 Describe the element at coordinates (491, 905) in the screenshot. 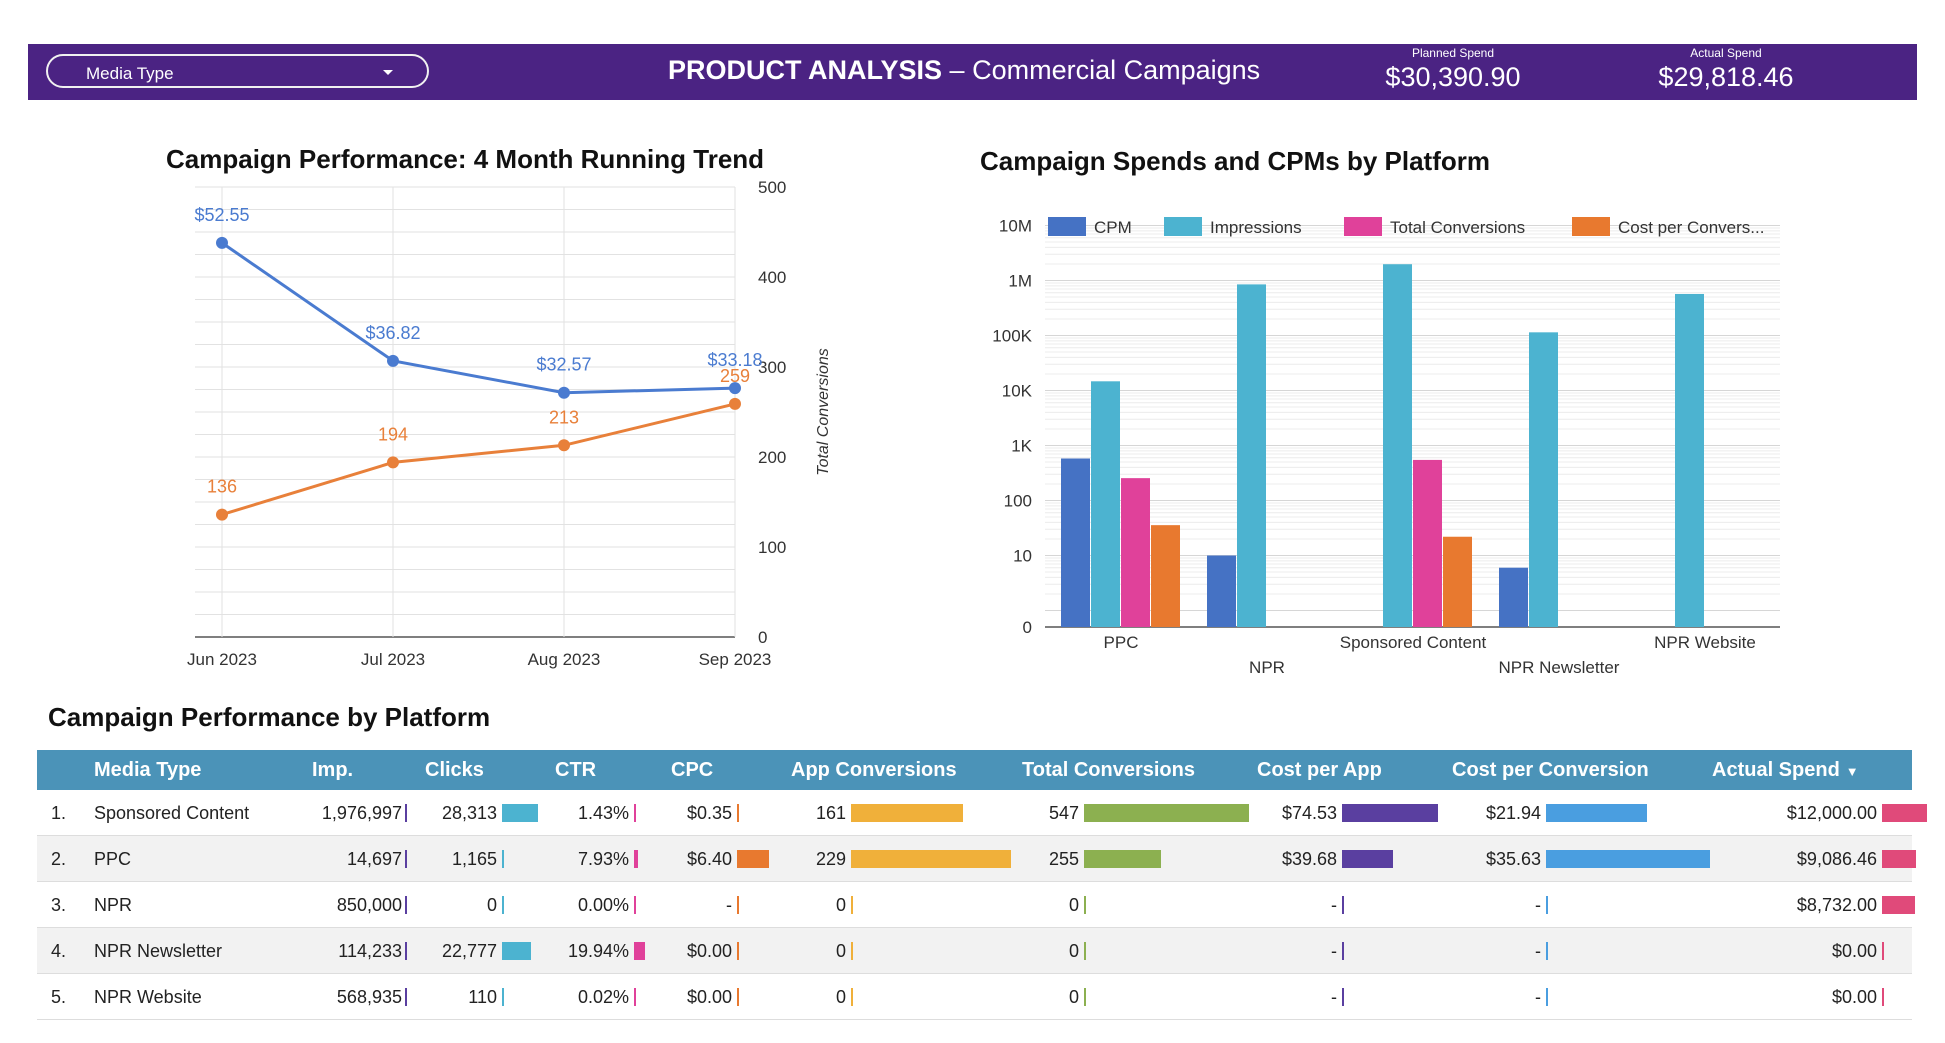

I see `clicks-cell: 0` at that location.